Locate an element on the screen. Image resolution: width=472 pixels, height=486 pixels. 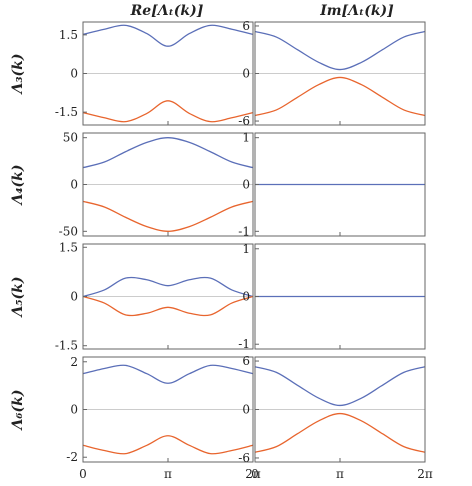
row-label-3: Λ₃(k) is located at coordinates (18, 75).